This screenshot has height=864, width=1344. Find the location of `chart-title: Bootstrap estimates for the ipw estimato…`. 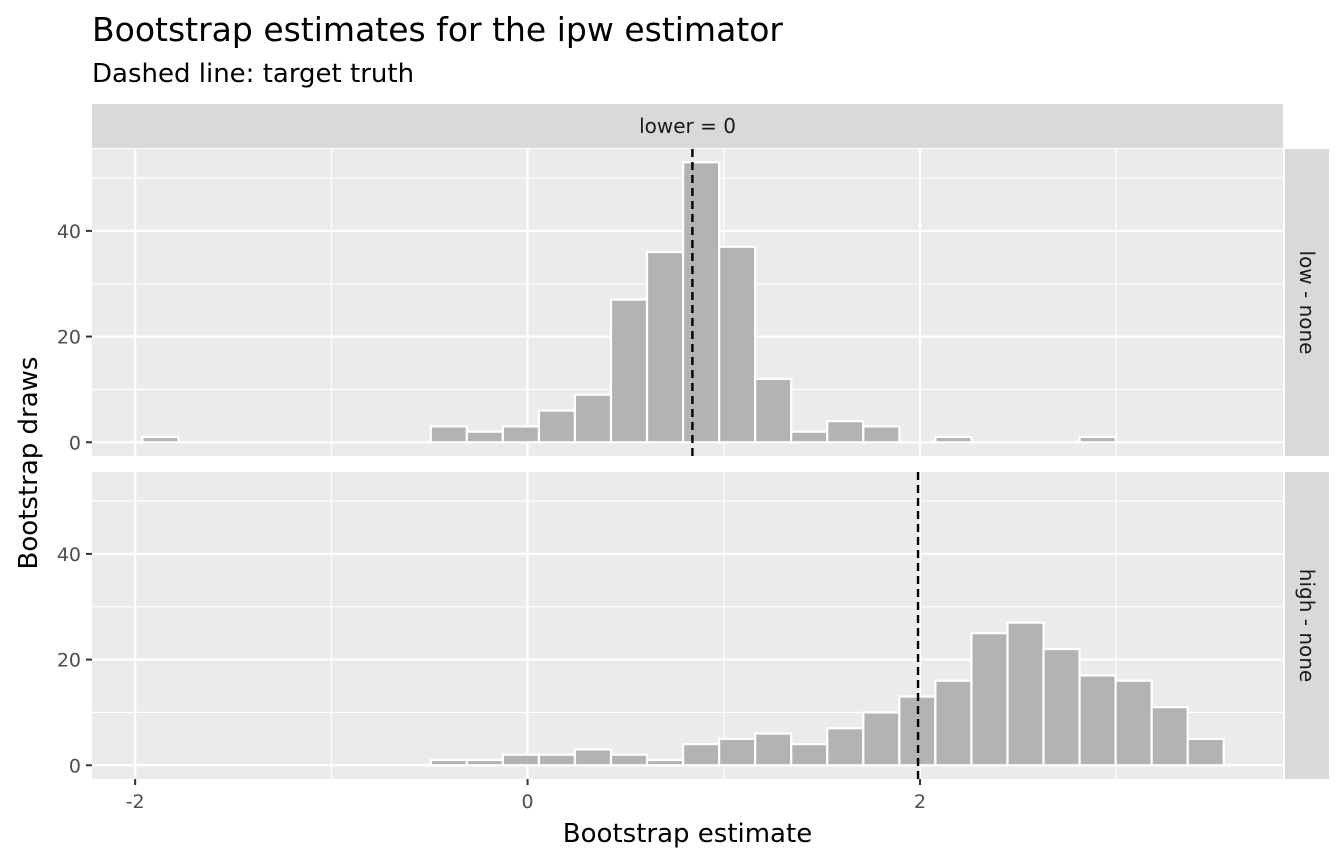

chart-title: Bootstrap estimates for the ipw estimato… is located at coordinates (437, 29).